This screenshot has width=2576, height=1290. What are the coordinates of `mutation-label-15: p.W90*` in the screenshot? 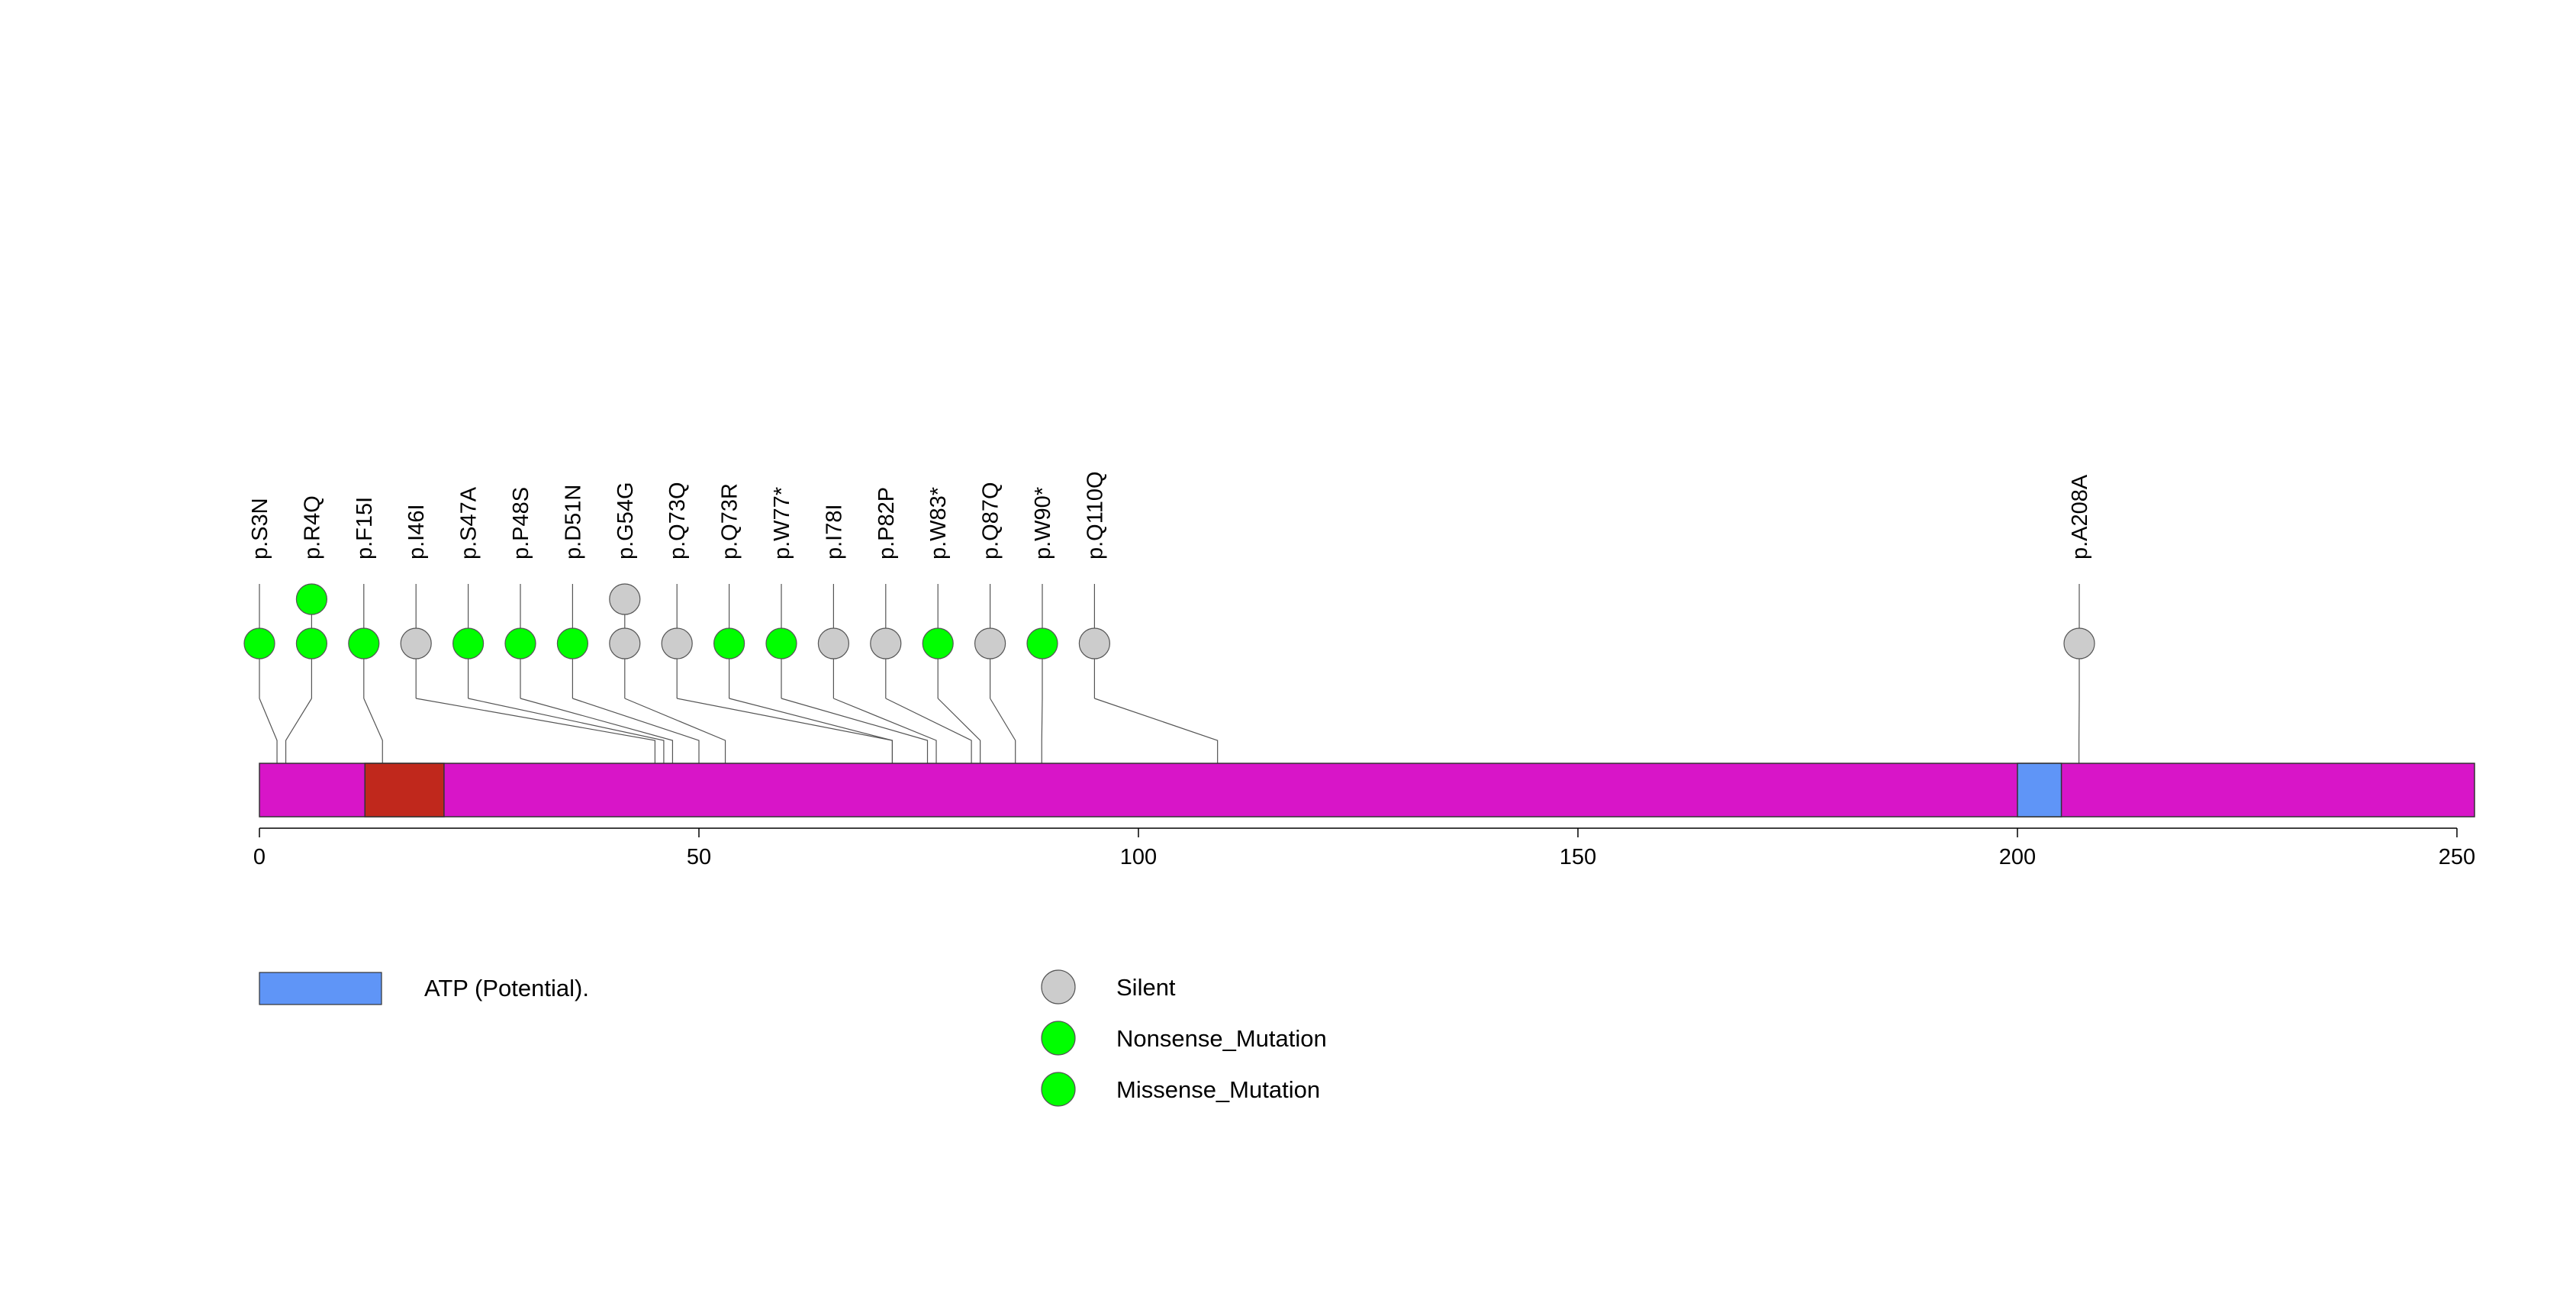 It's located at (1043, 523).